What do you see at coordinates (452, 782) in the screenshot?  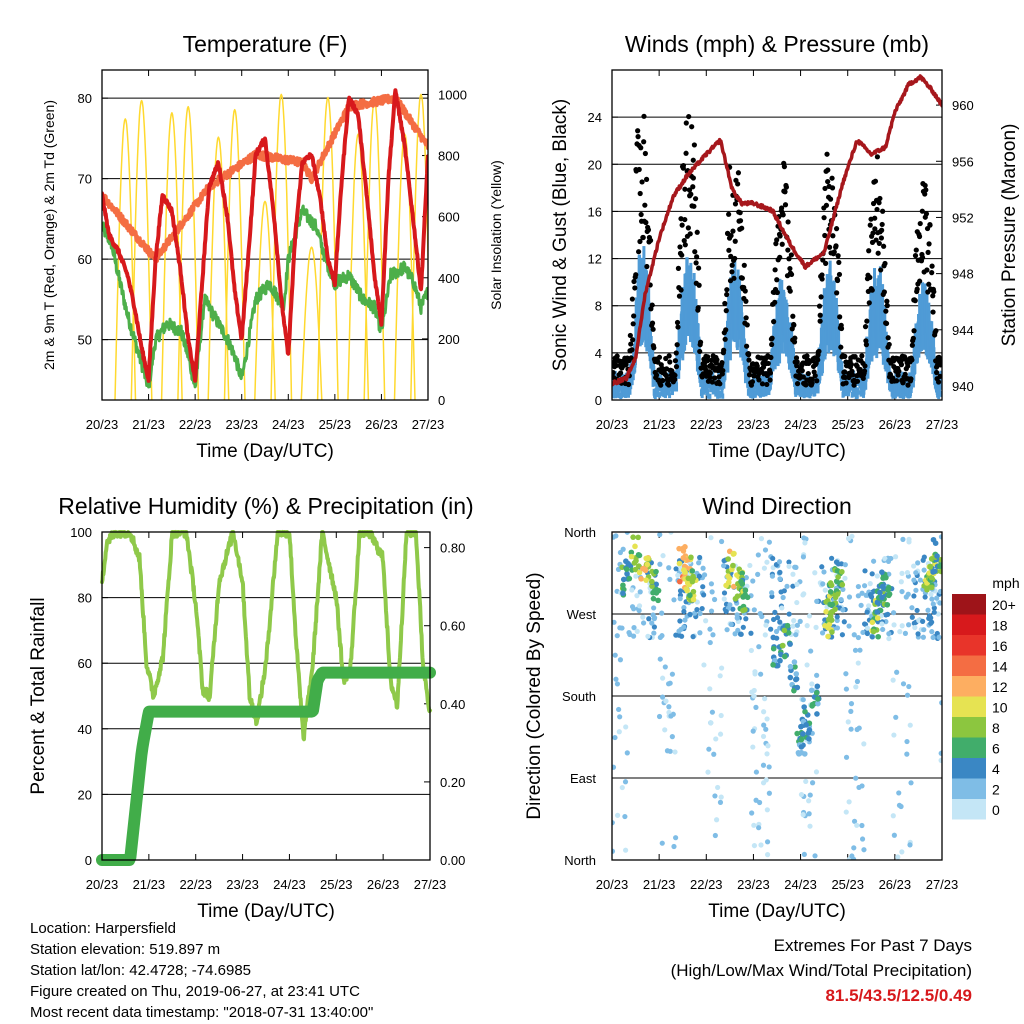 I see `y2-tick-label: 0.20` at bounding box center [452, 782].